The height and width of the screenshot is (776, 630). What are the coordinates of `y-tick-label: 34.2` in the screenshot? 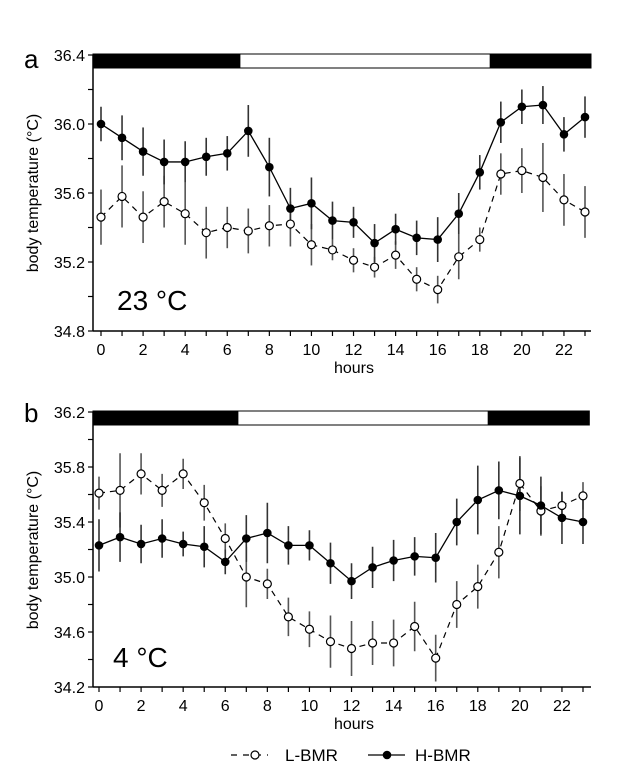 It's located at (69, 688).